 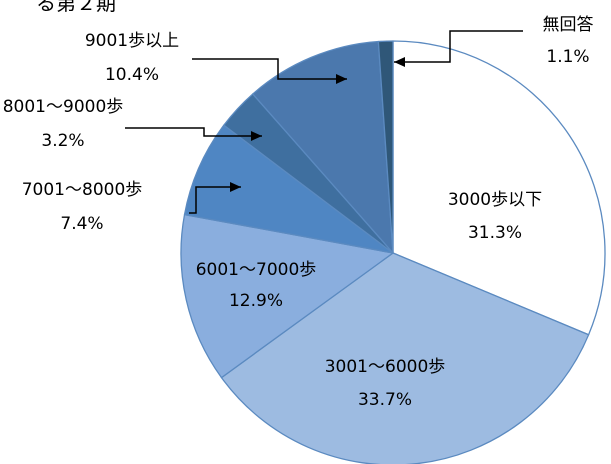 What do you see at coordinates (385, 367) in the screenshot?
I see `slice-category-label-1: 3001～6000歩` at bounding box center [385, 367].